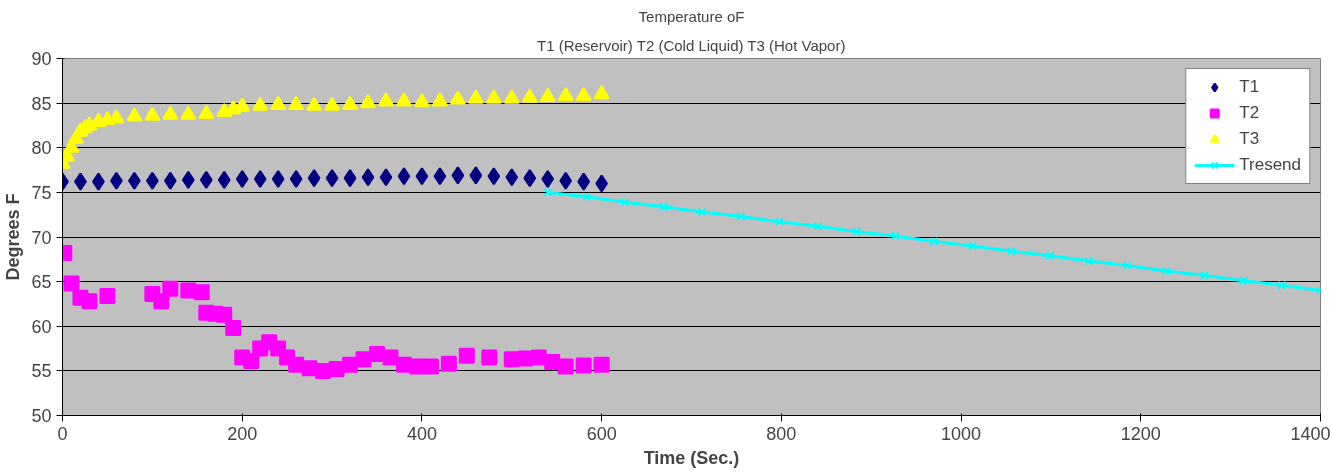  I want to click on x-tick-label: 600, so click(601, 433).